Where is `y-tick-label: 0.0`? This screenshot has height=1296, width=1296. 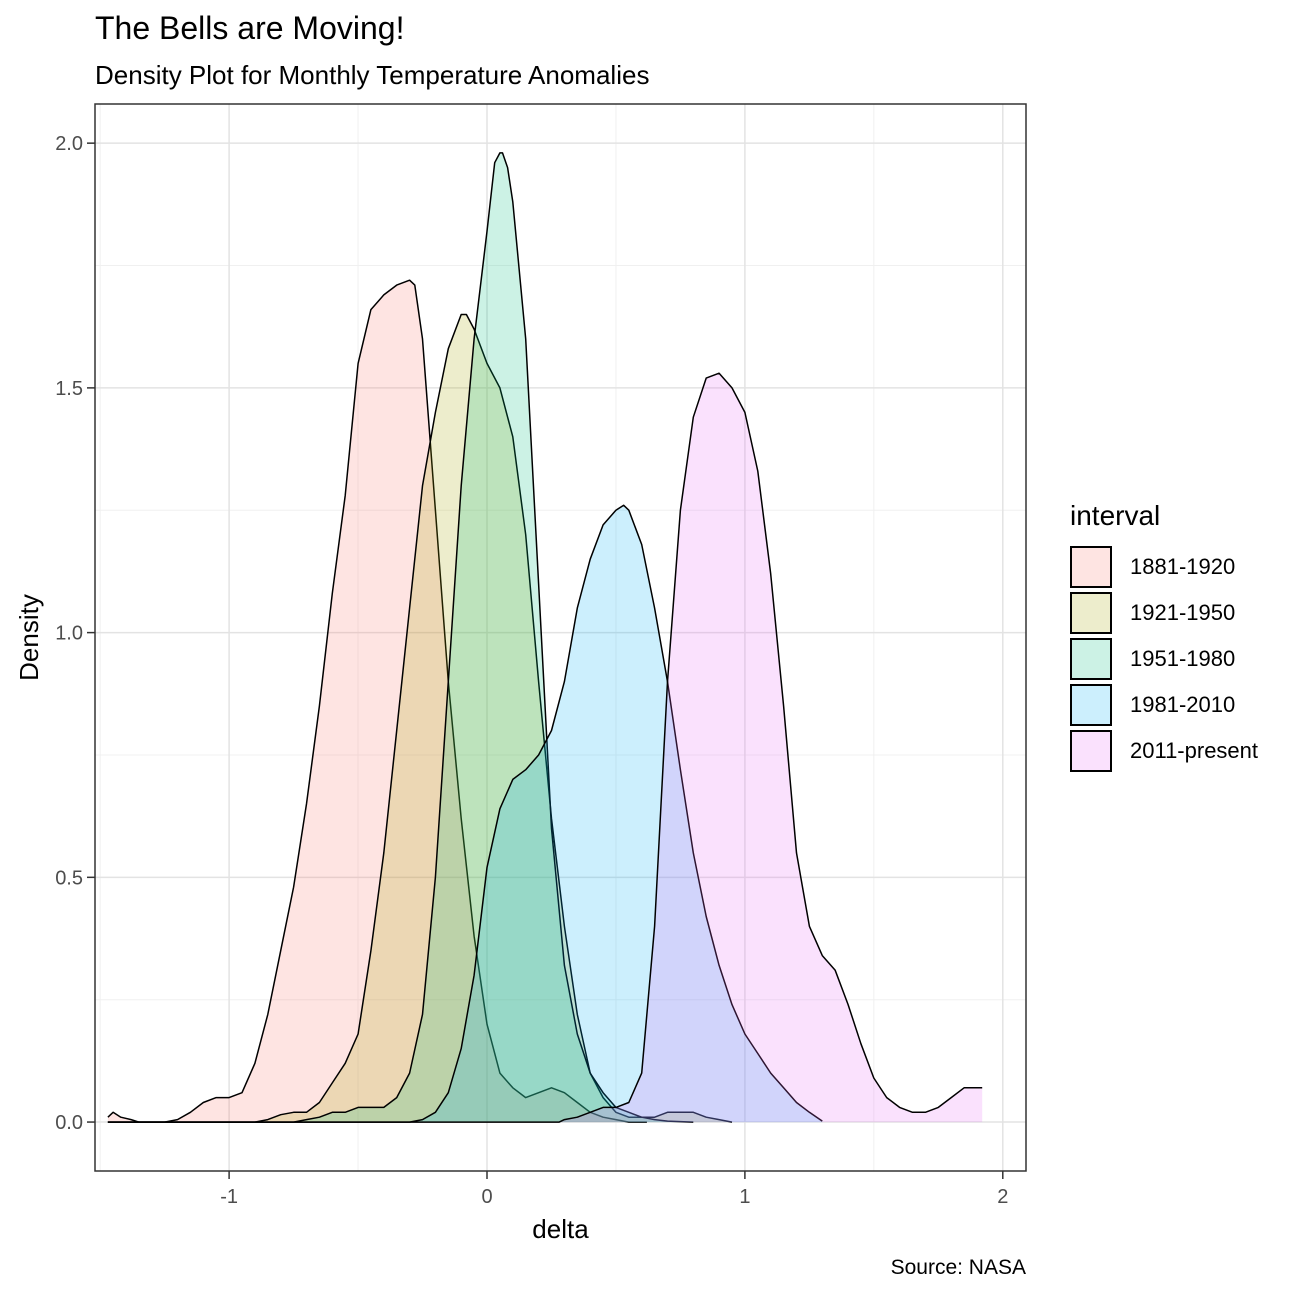 y-tick-label: 0.0 is located at coordinates (69, 1123).